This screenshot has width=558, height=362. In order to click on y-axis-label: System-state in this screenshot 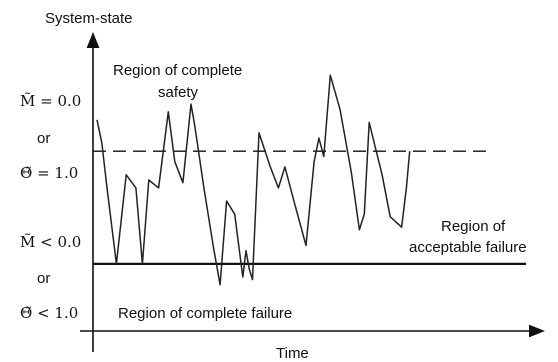, I will do `click(89, 18)`.